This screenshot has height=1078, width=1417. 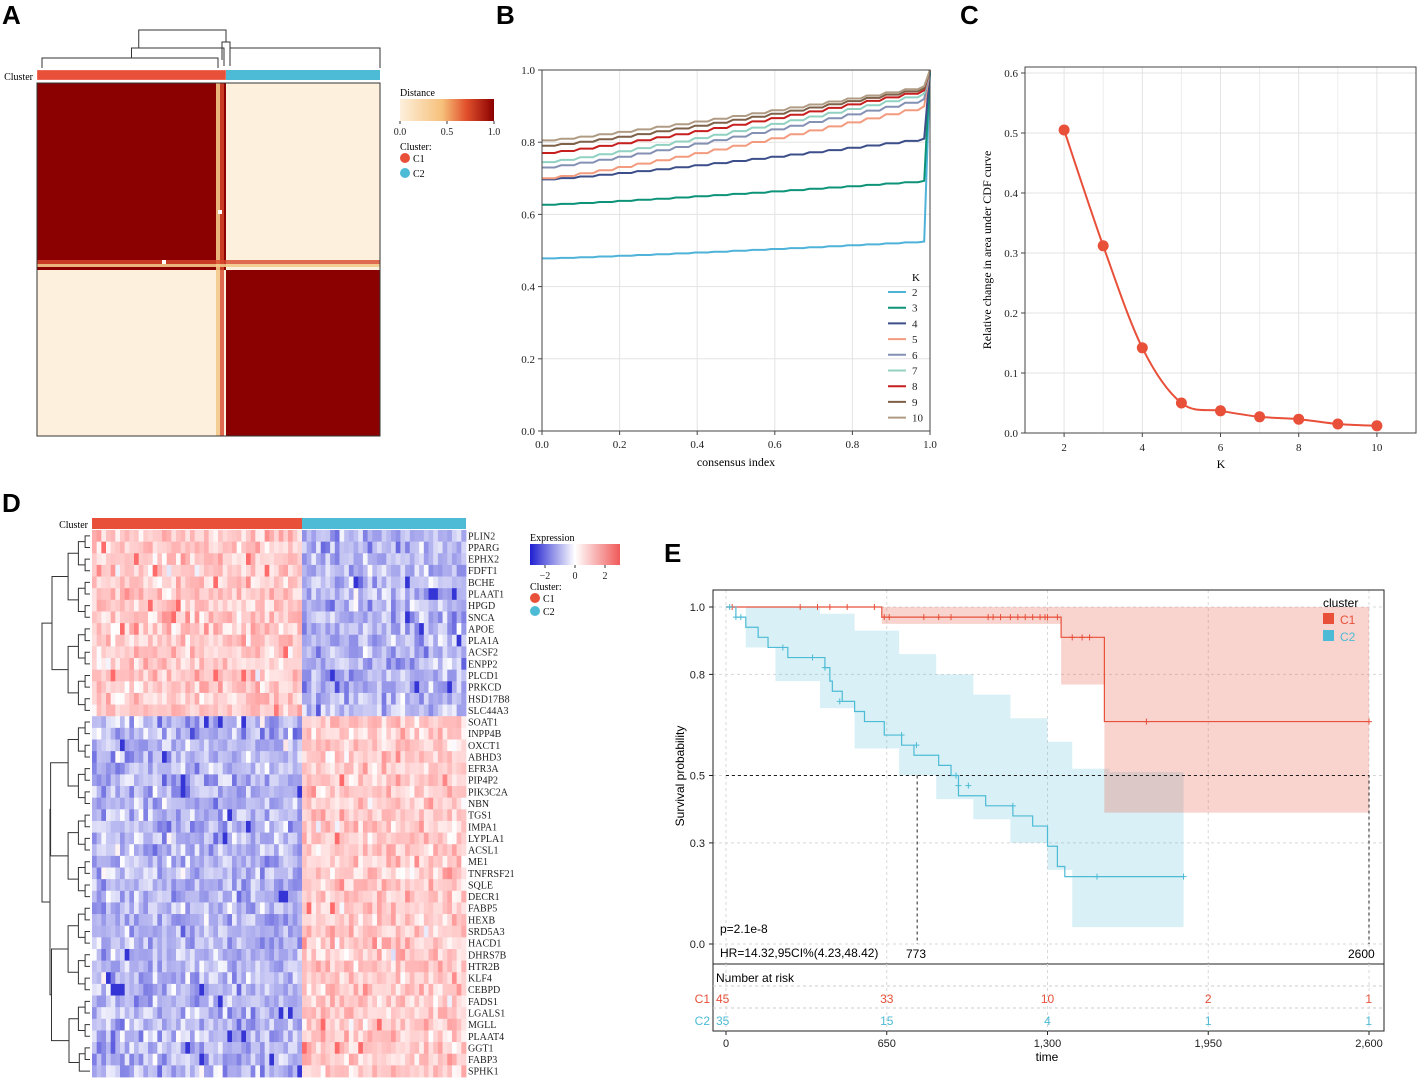 What do you see at coordinates (218, 259) in the screenshot?
I see `ambiguous-column-stripe` at bounding box center [218, 259].